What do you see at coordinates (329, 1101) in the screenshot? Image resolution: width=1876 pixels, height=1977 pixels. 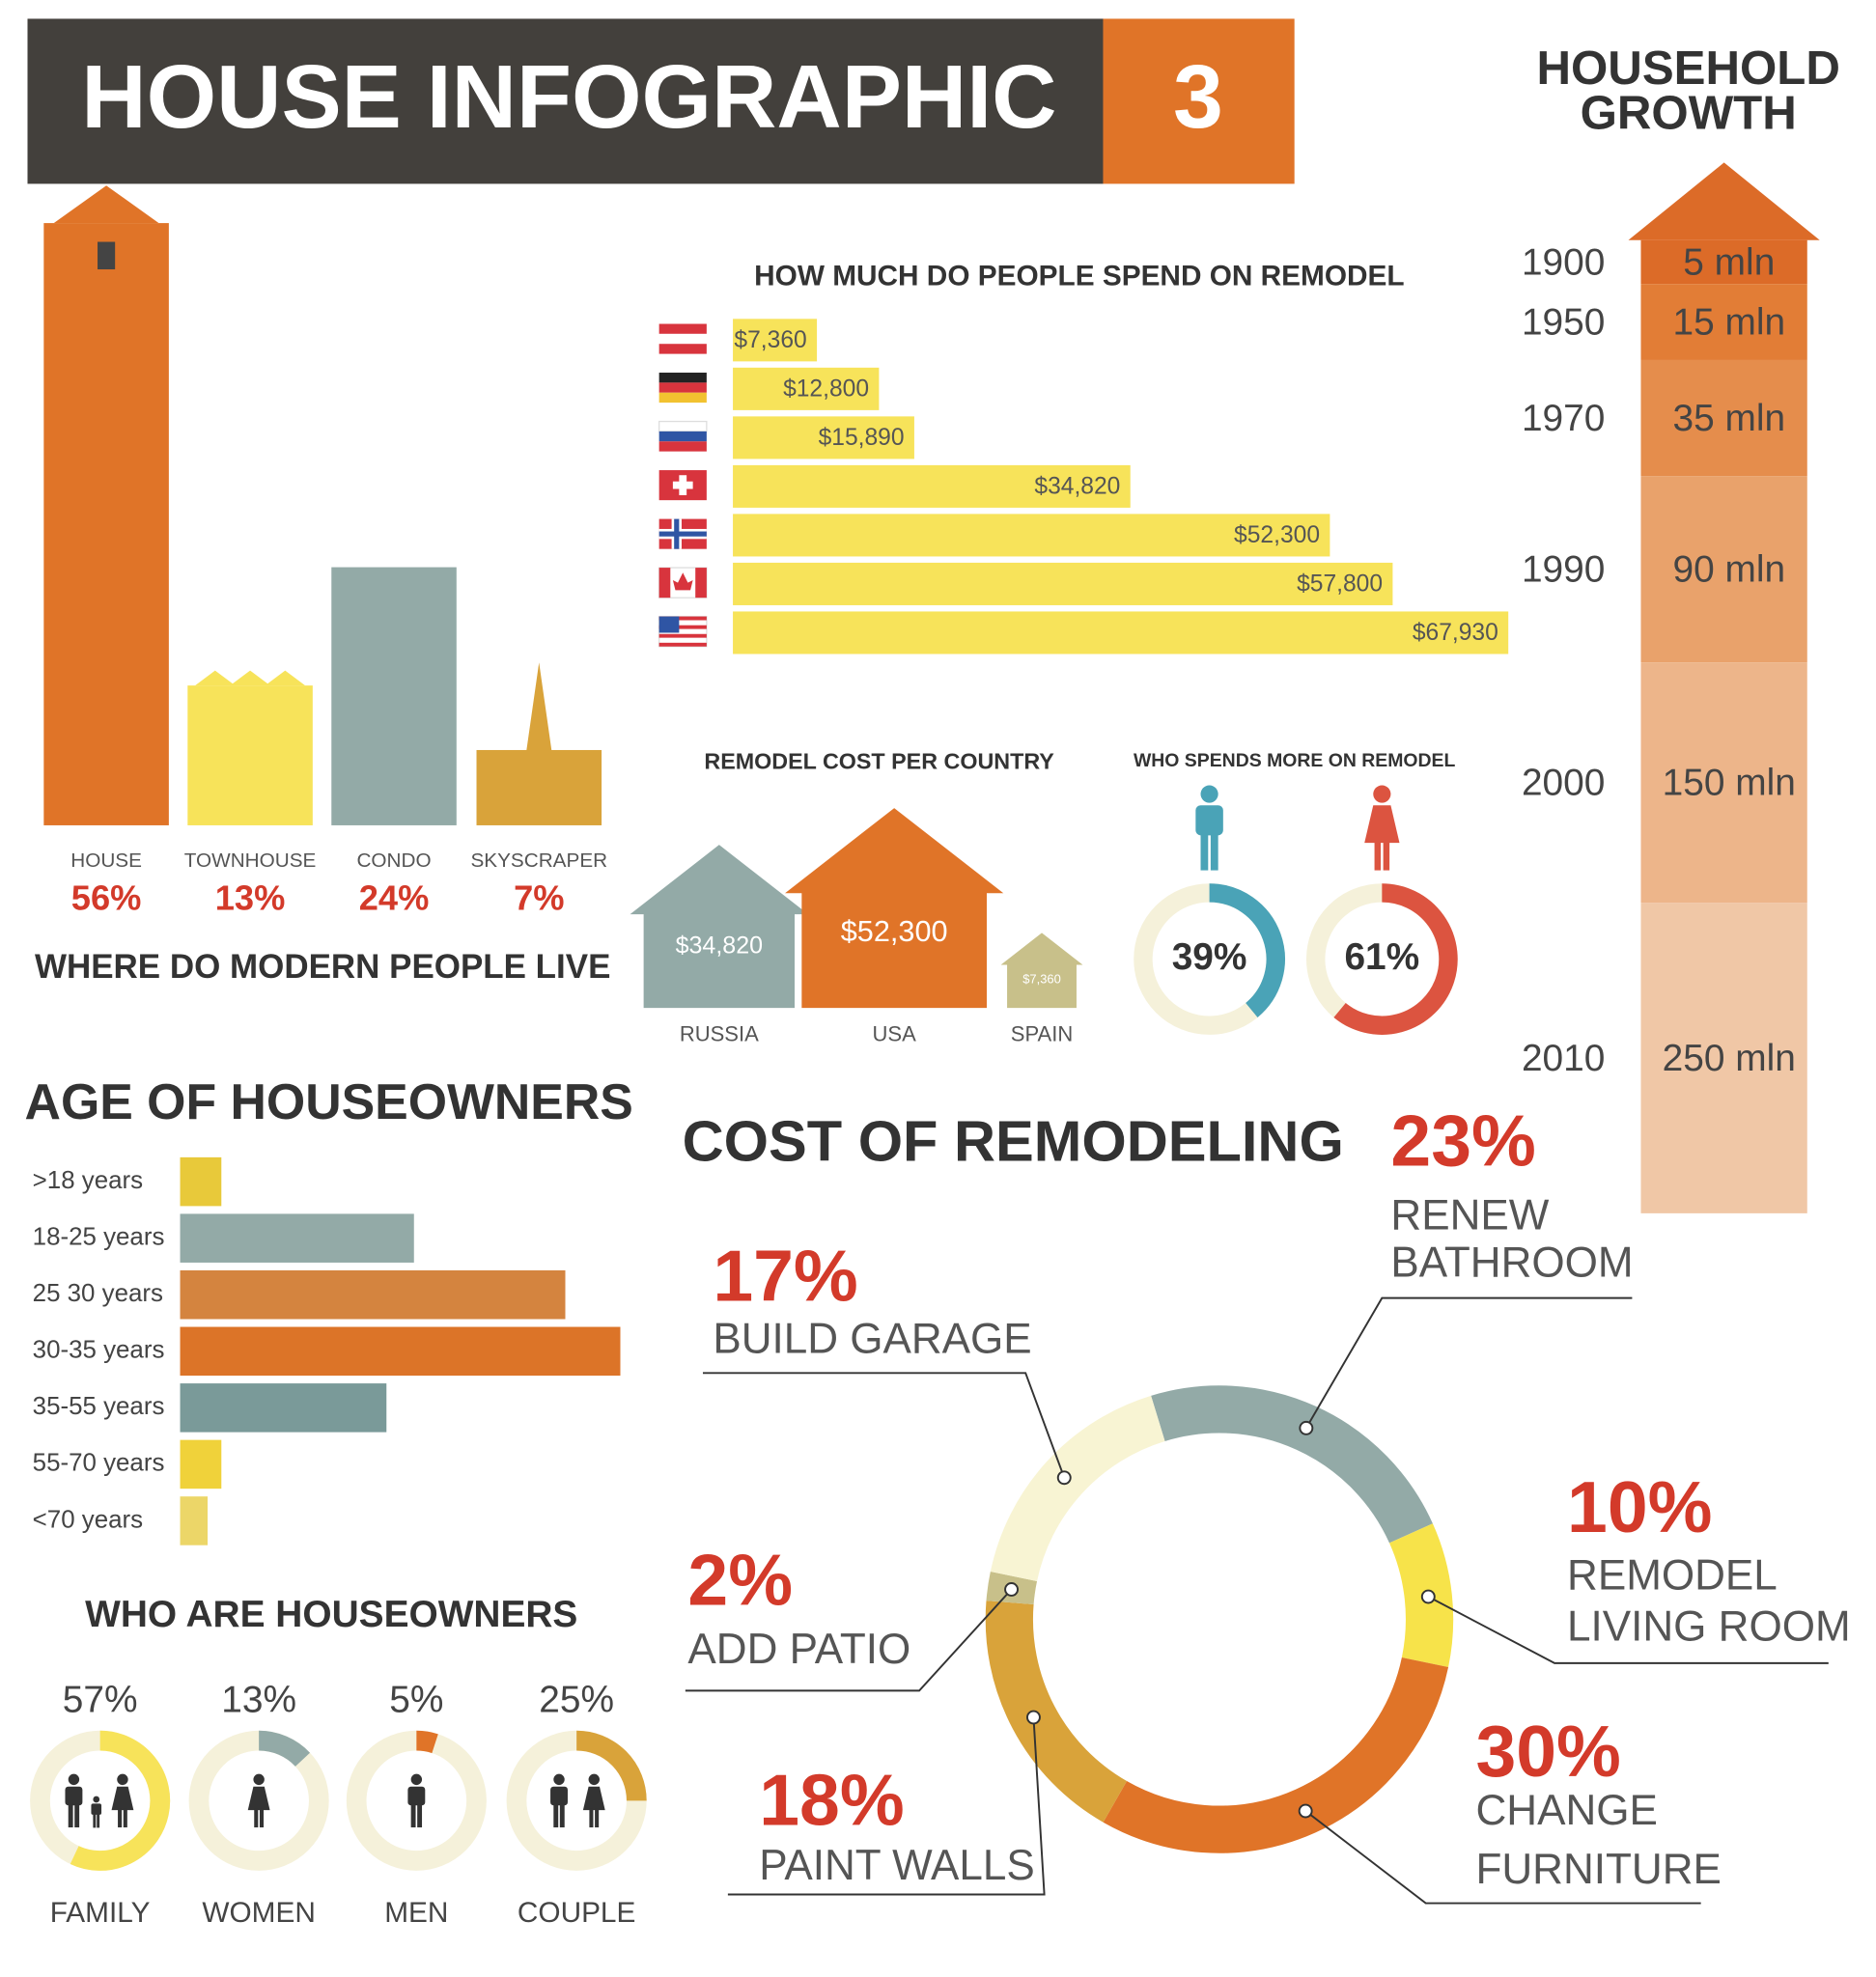 I see `chart-title: AGE OF HOUSEOWNERS` at bounding box center [329, 1101].